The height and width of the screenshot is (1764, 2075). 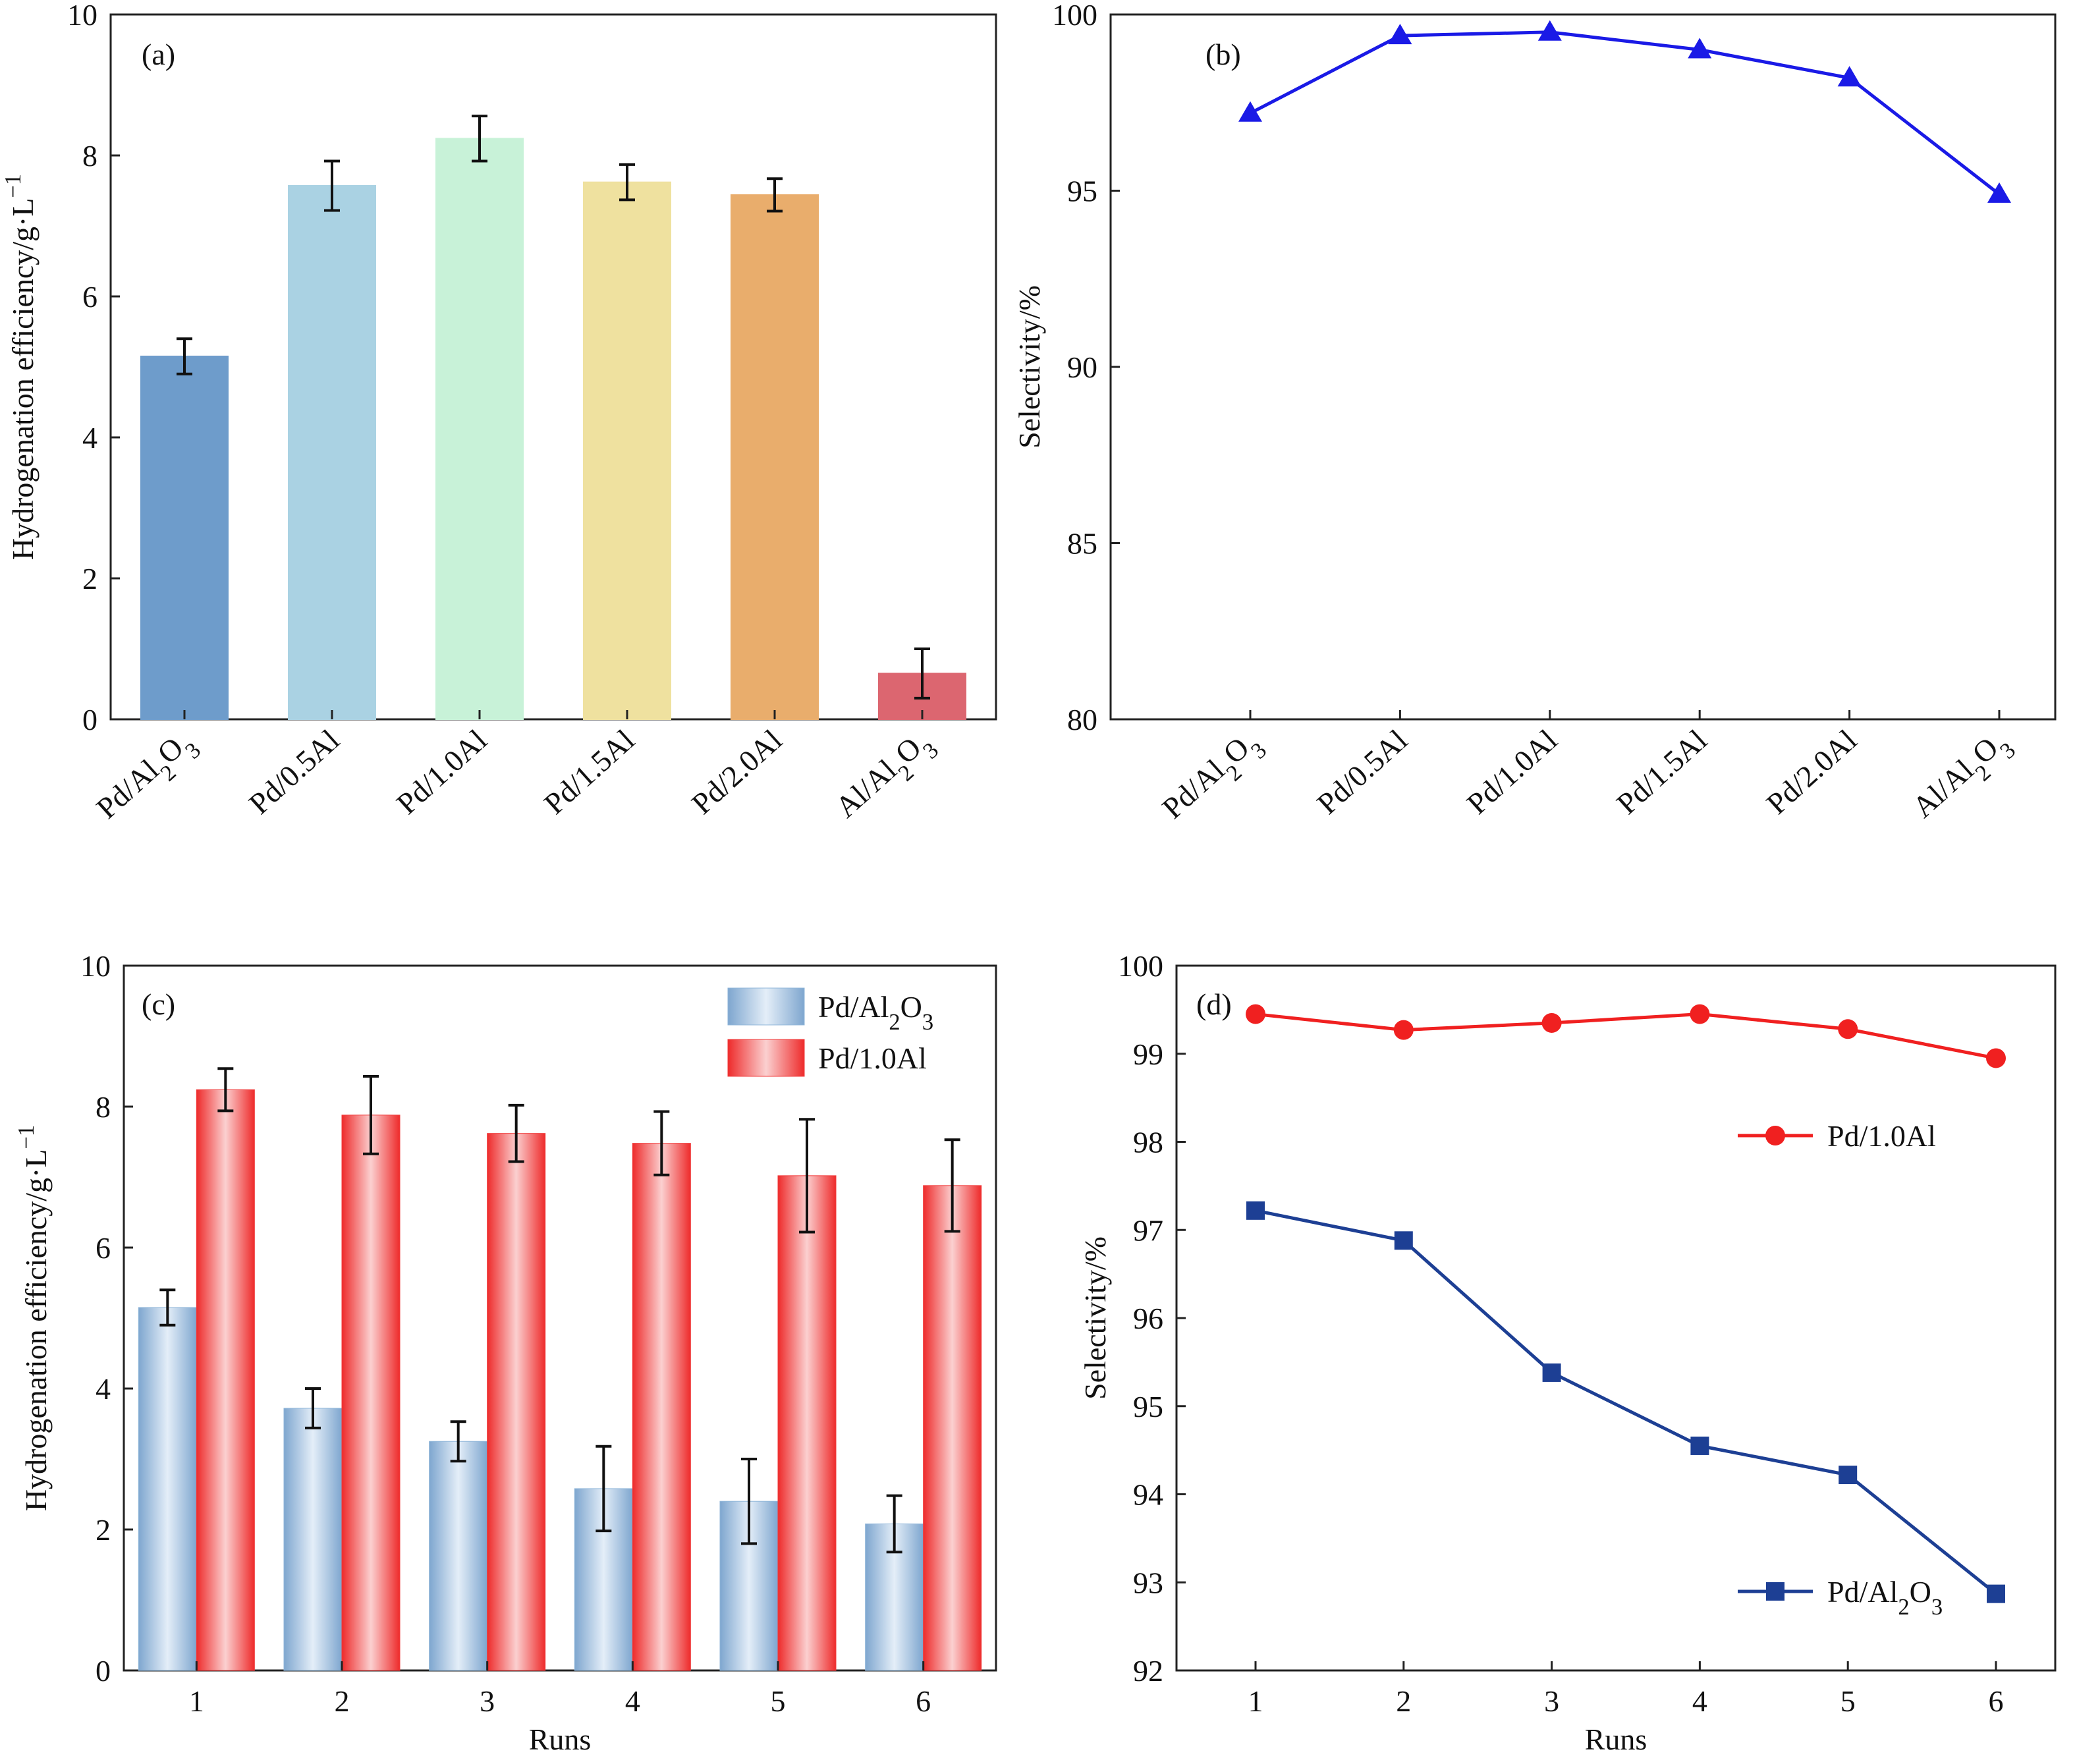 What do you see at coordinates (1403, 1701) in the screenshot?
I see `panel-d-category-label: 2` at bounding box center [1403, 1701].